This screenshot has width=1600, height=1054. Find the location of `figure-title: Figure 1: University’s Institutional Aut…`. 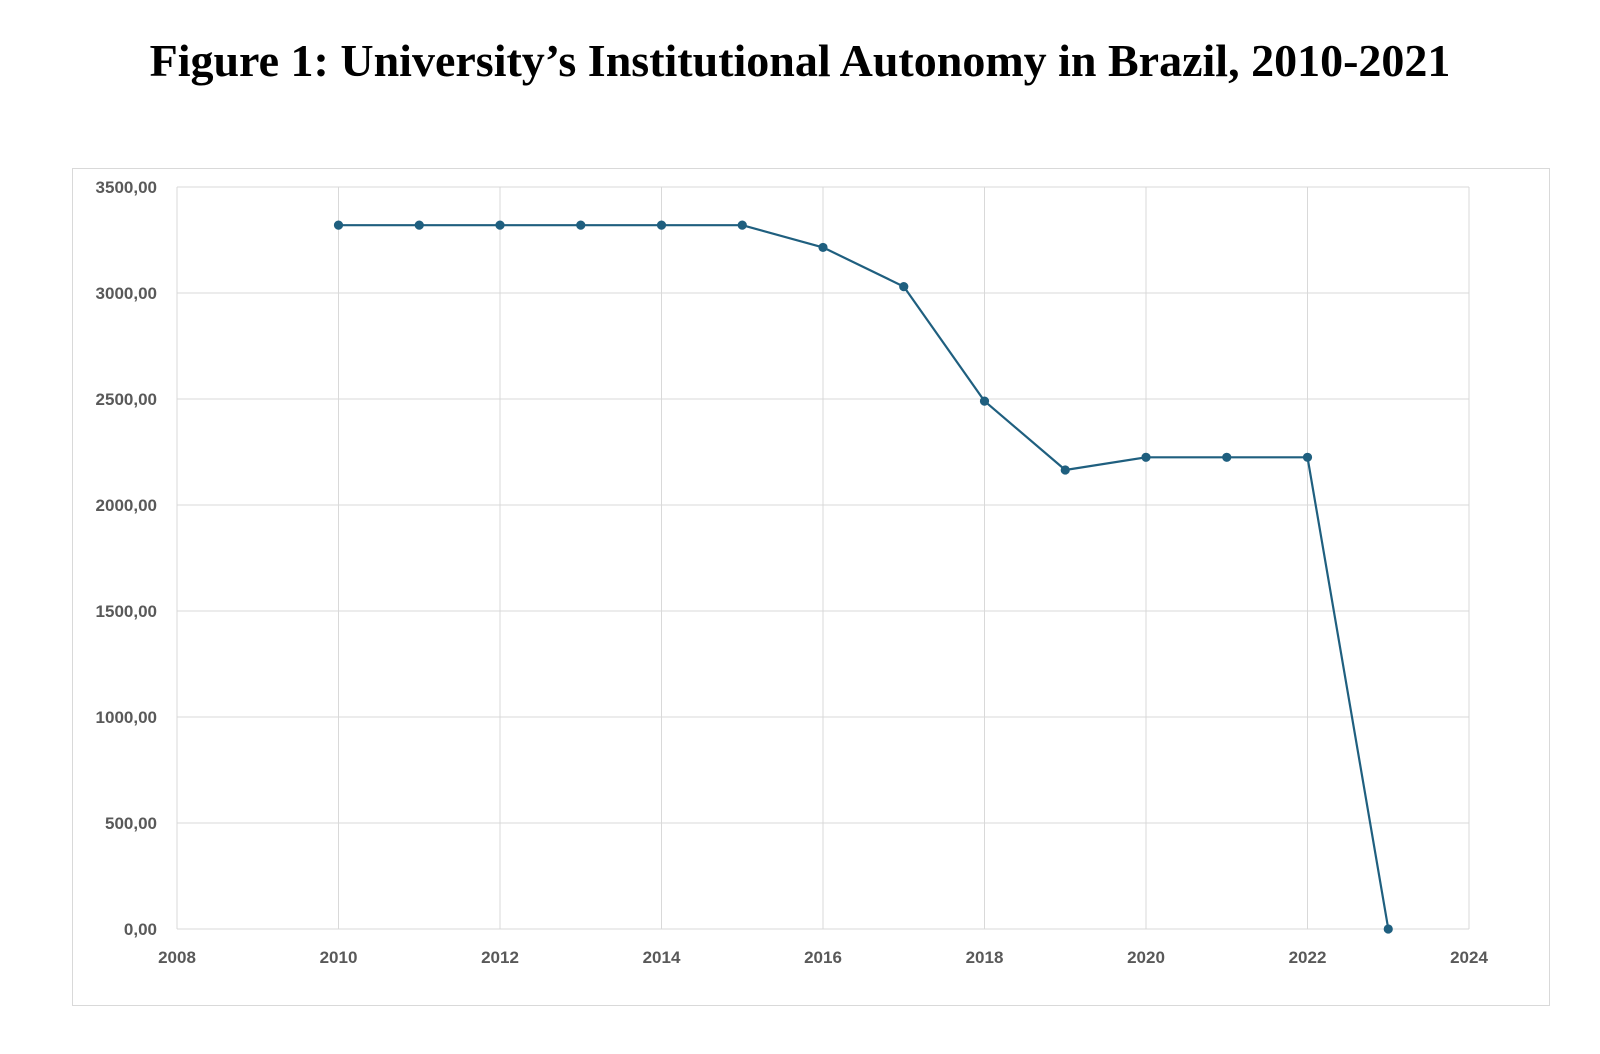

figure-title: Figure 1: University’s Institutional Aut… is located at coordinates (800, 60).